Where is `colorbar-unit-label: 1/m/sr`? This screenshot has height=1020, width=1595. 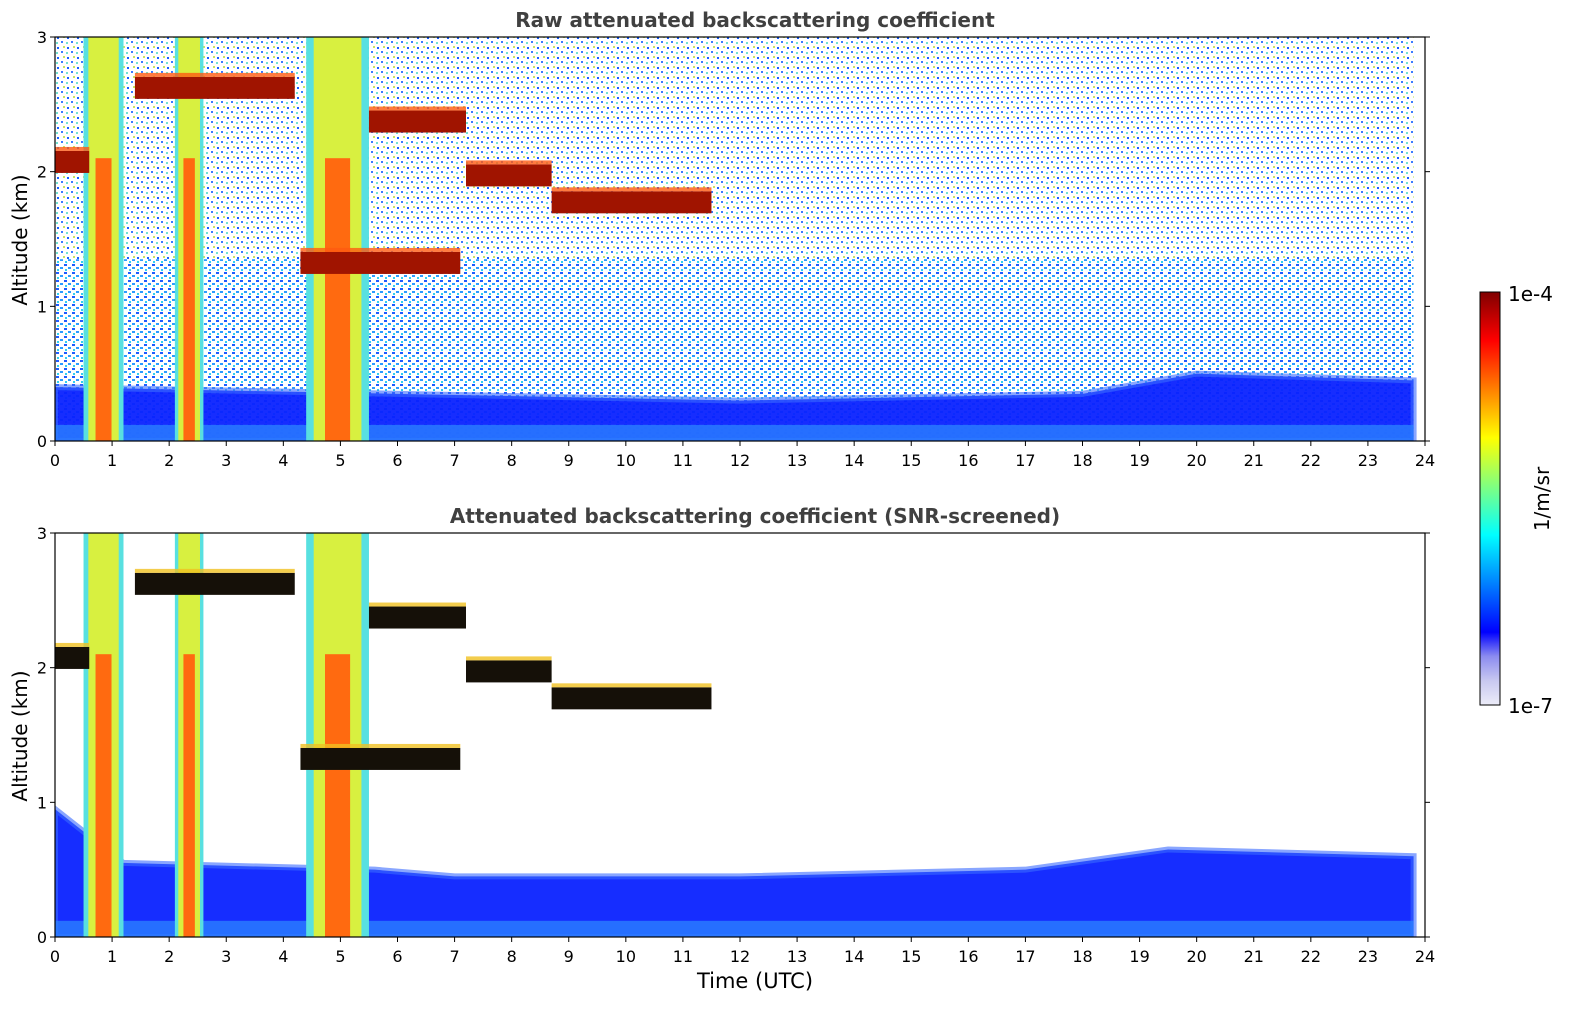 colorbar-unit-label: 1/m/sr is located at coordinates (1542, 499).